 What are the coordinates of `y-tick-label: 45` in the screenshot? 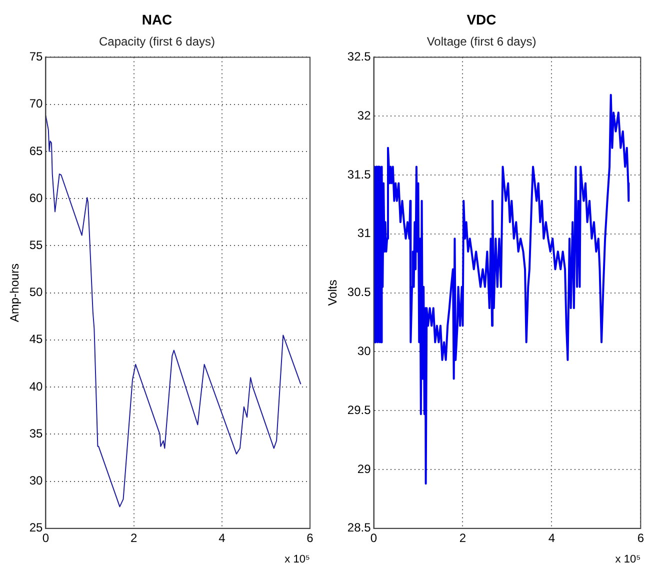 It's located at (36, 339).